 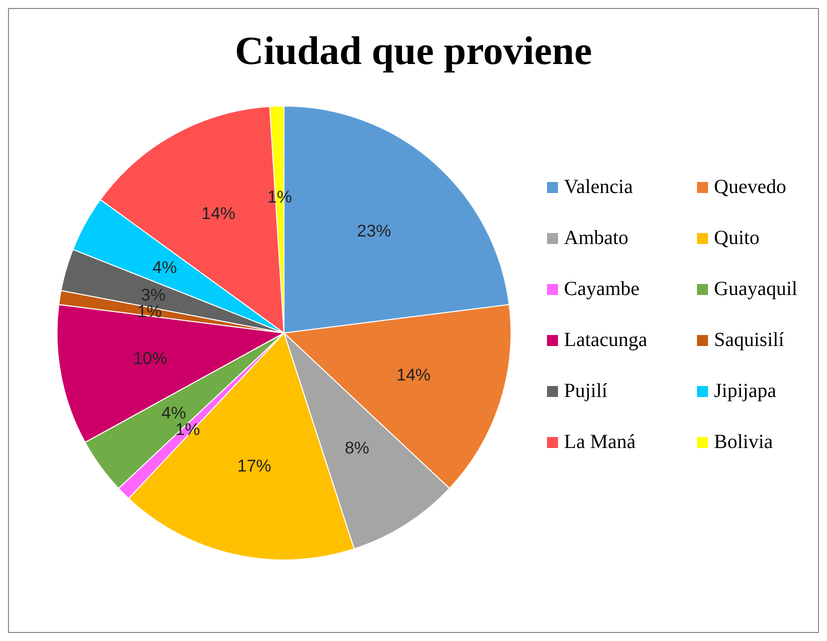 I want to click on chart-title: Ciudad que proviene, so click(x=414, y=50).